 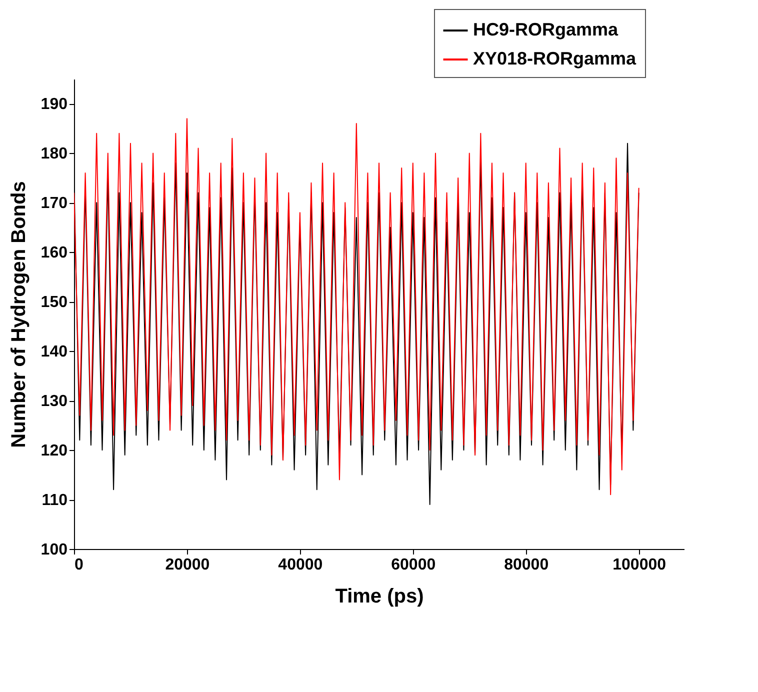 What do you see at coordinates (54, 154) in the screenshot?
I see `y-tick-label: 180` at bounding box center [54, 154].